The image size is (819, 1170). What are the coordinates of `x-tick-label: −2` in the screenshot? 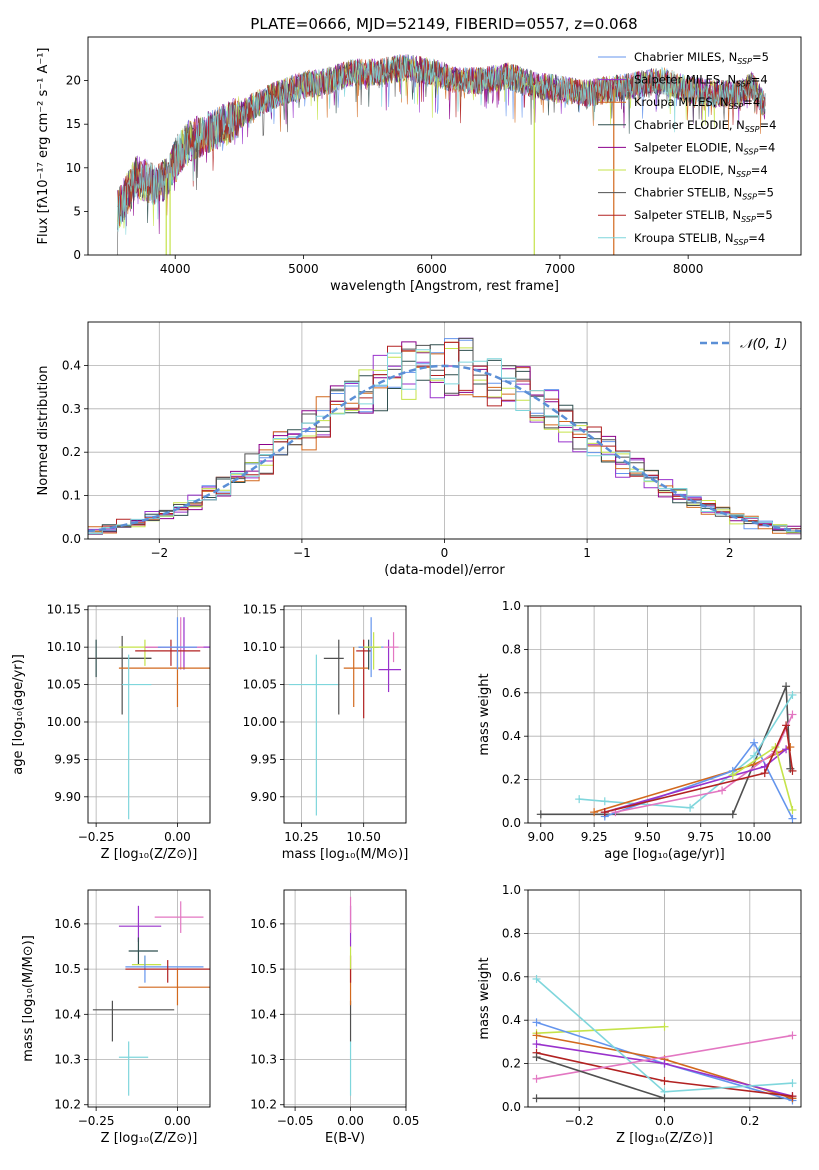 It's located at (159, 553).